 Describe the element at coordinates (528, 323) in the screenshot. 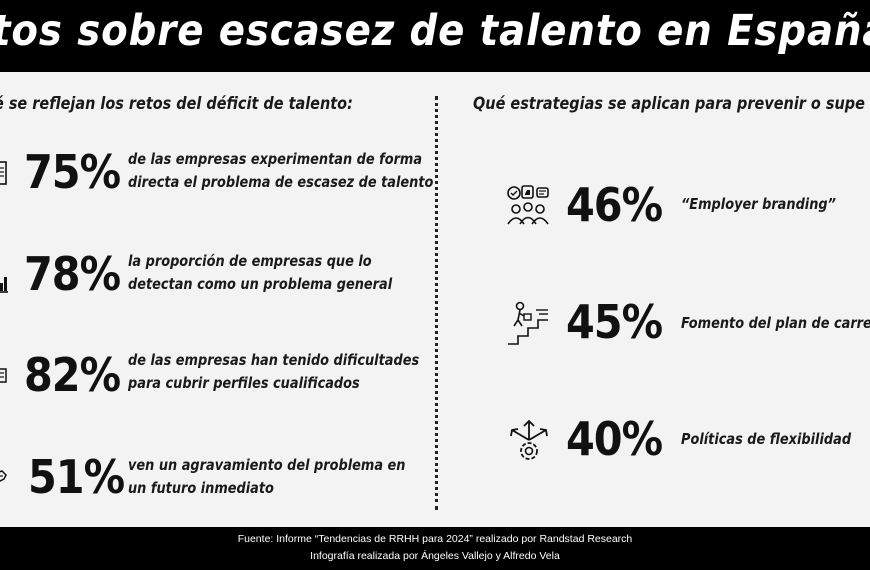

I see `career-stairs-icon` at that location.